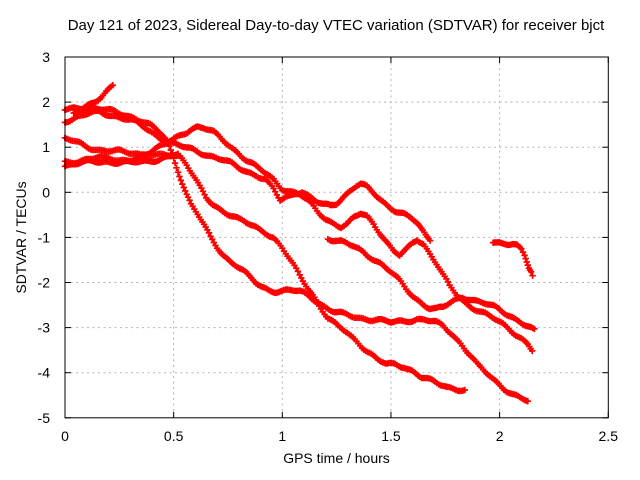  What do you see at coordinates (512, 259) in the screenshot?
I see `series-trace-hook` at bounding box center [512, 259].